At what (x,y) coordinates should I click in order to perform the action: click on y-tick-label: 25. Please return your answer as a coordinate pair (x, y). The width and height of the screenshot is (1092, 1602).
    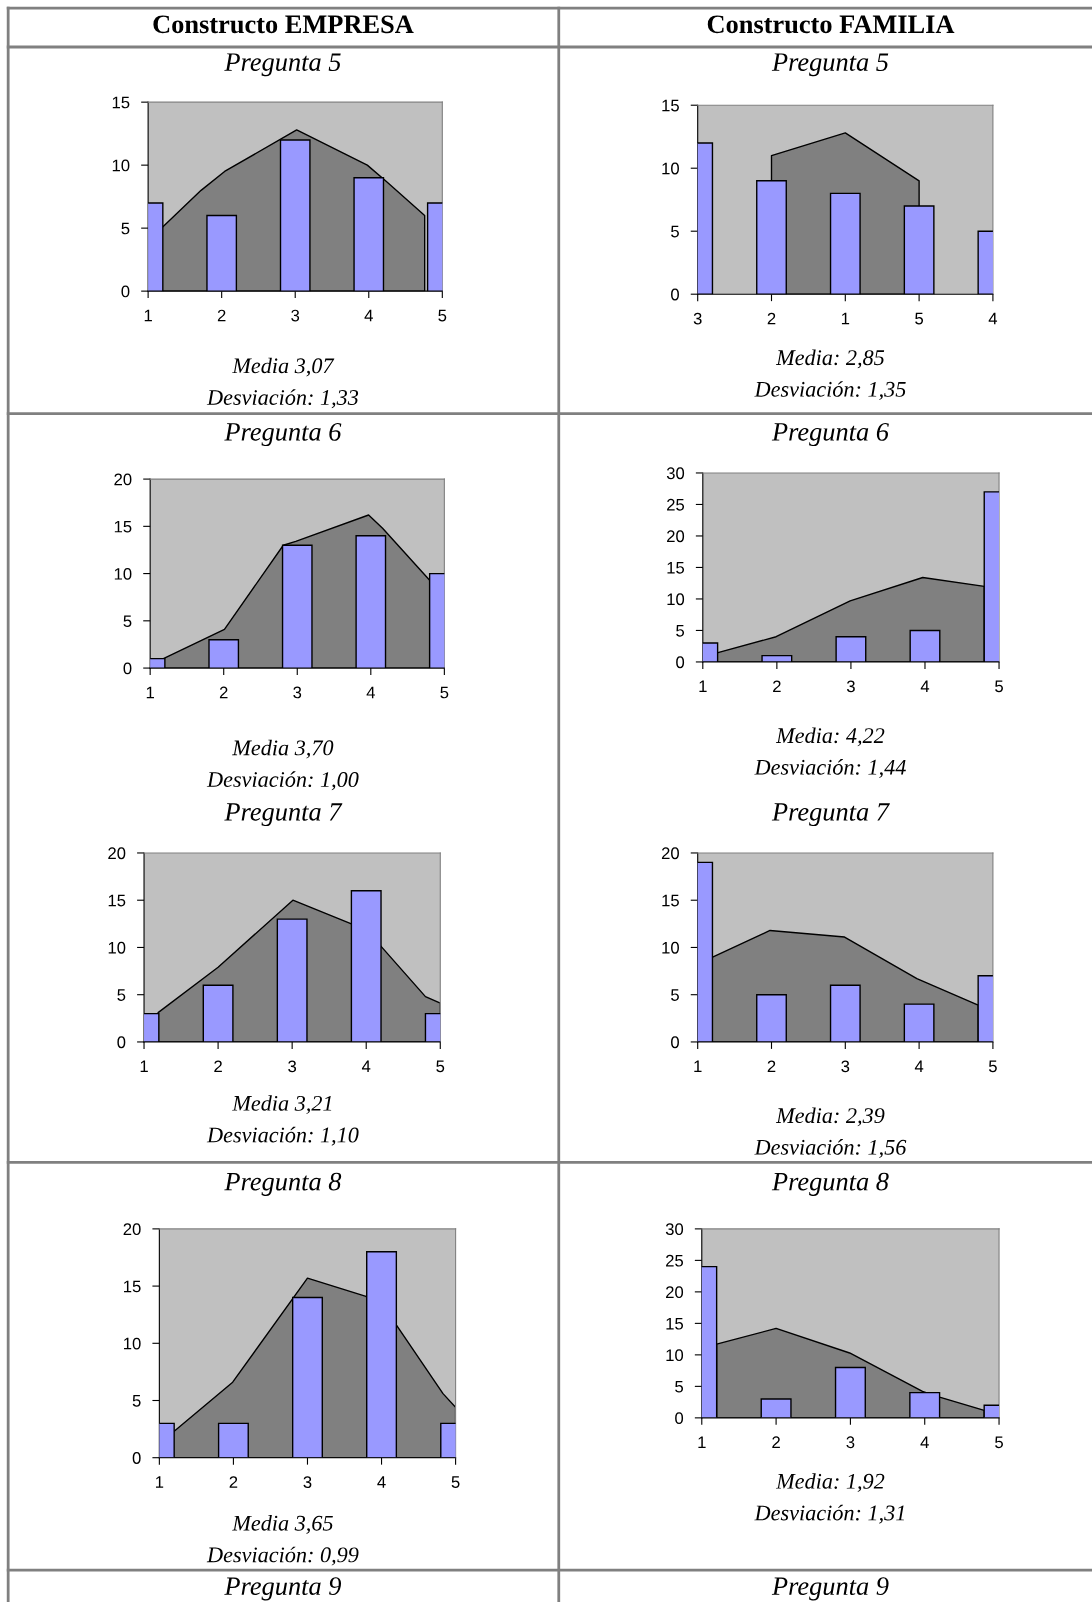
    Looking at the image, I should click on (675, 1260).